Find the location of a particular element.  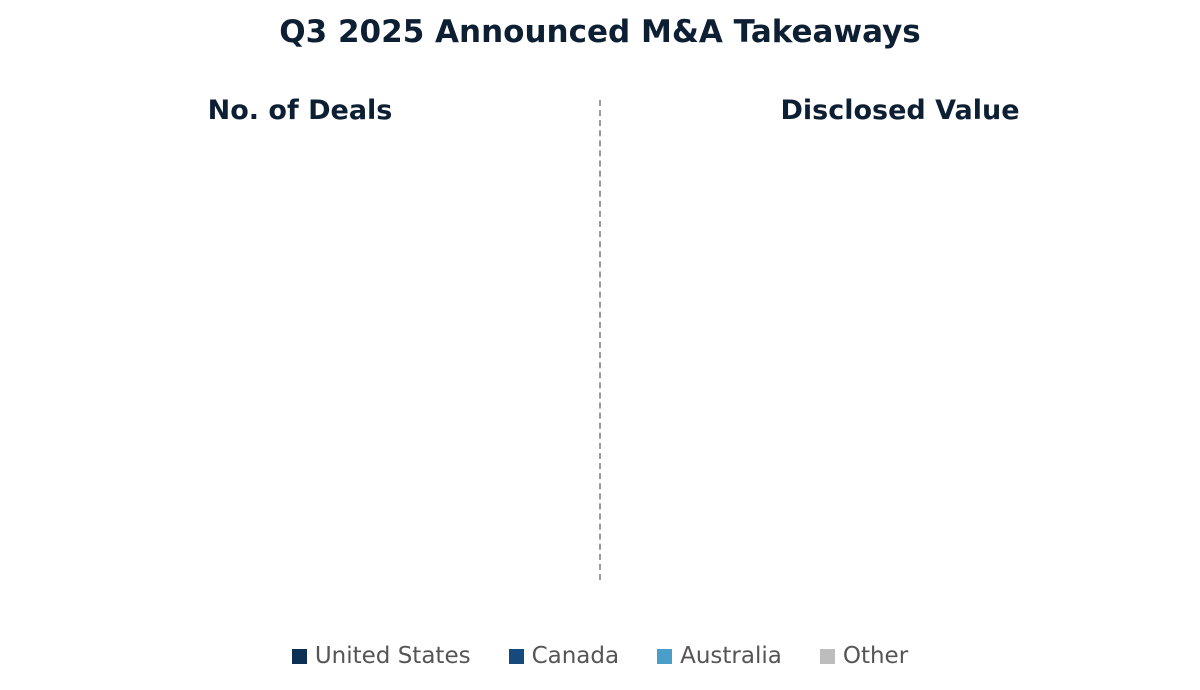

divider is located at coordinates (600, 340).